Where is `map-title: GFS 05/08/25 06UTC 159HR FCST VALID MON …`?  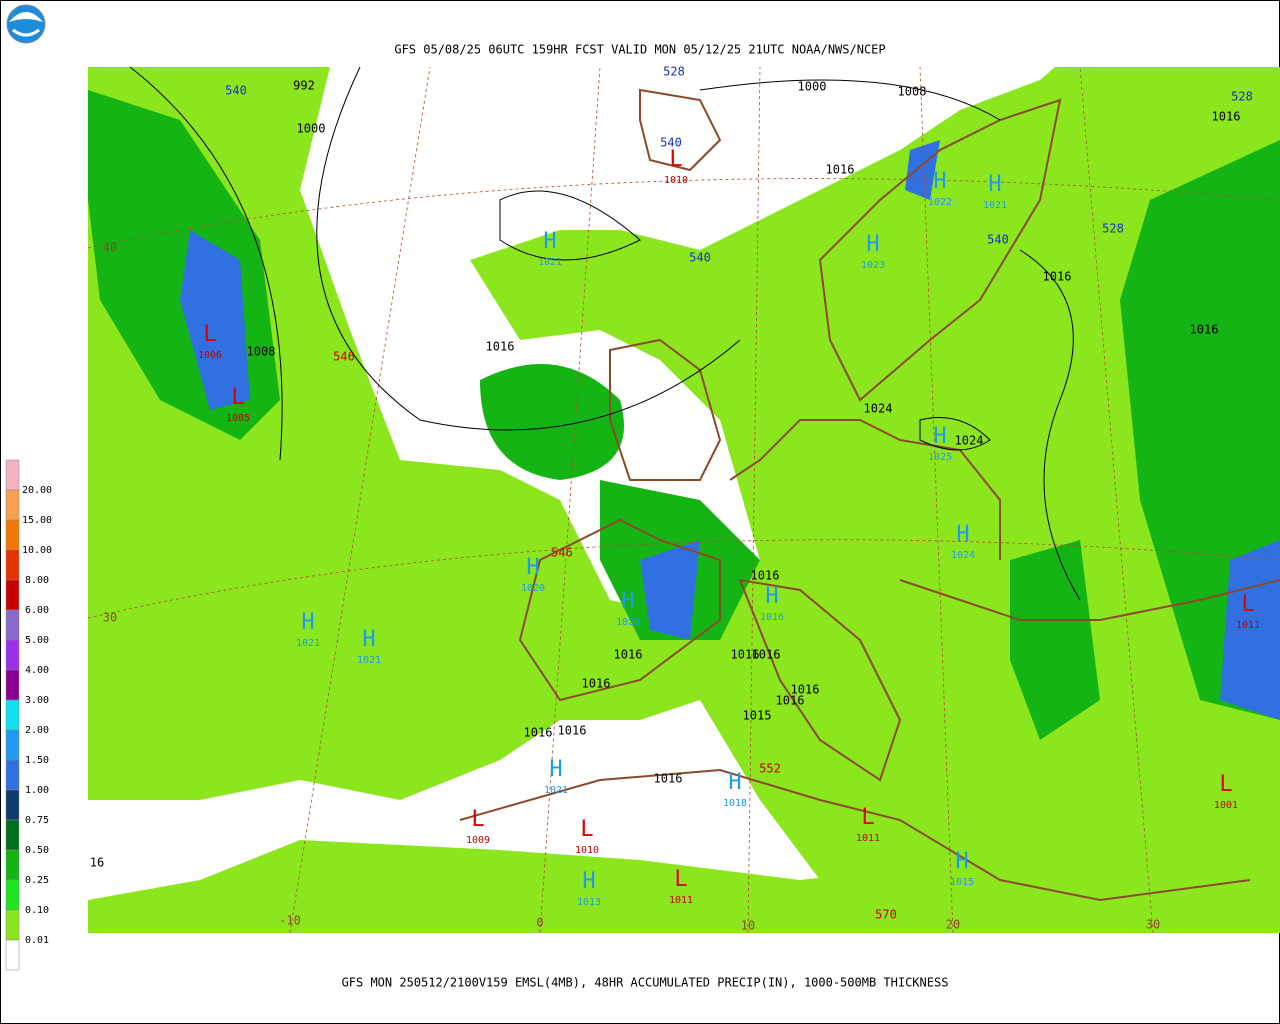
map-title: GFS 05/08/25 06UTC 159HR FCST VALID MON … is located at coordinates (639, 50).